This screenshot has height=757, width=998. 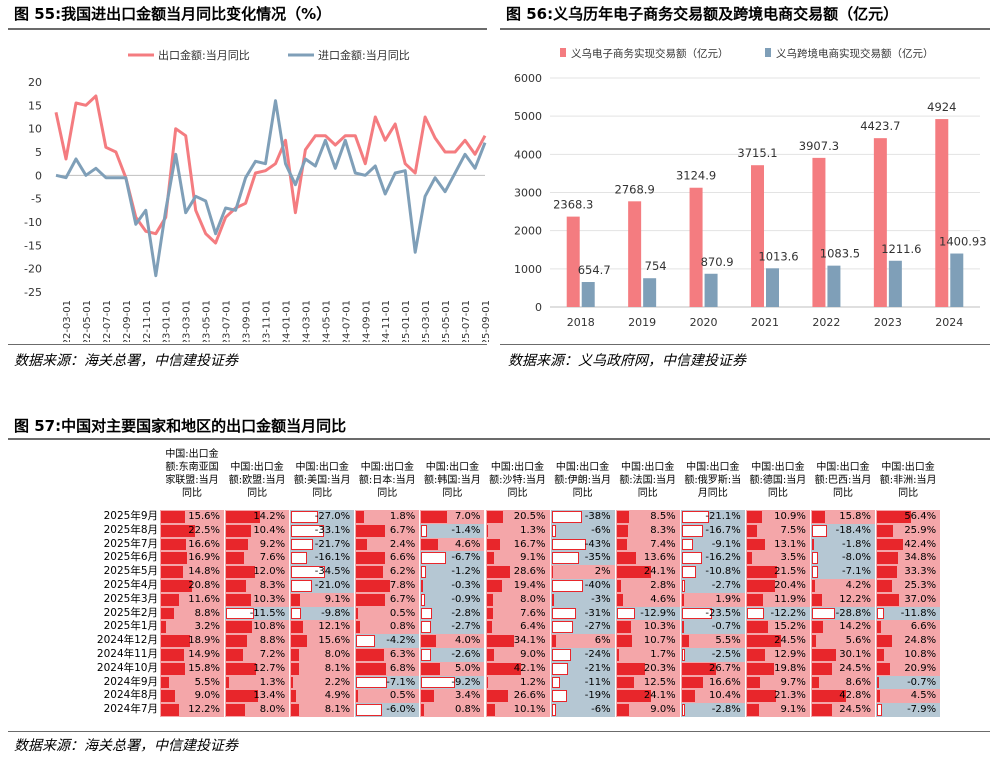 I want to click on row-label: 2024年9月, so click(x=130, y=681).